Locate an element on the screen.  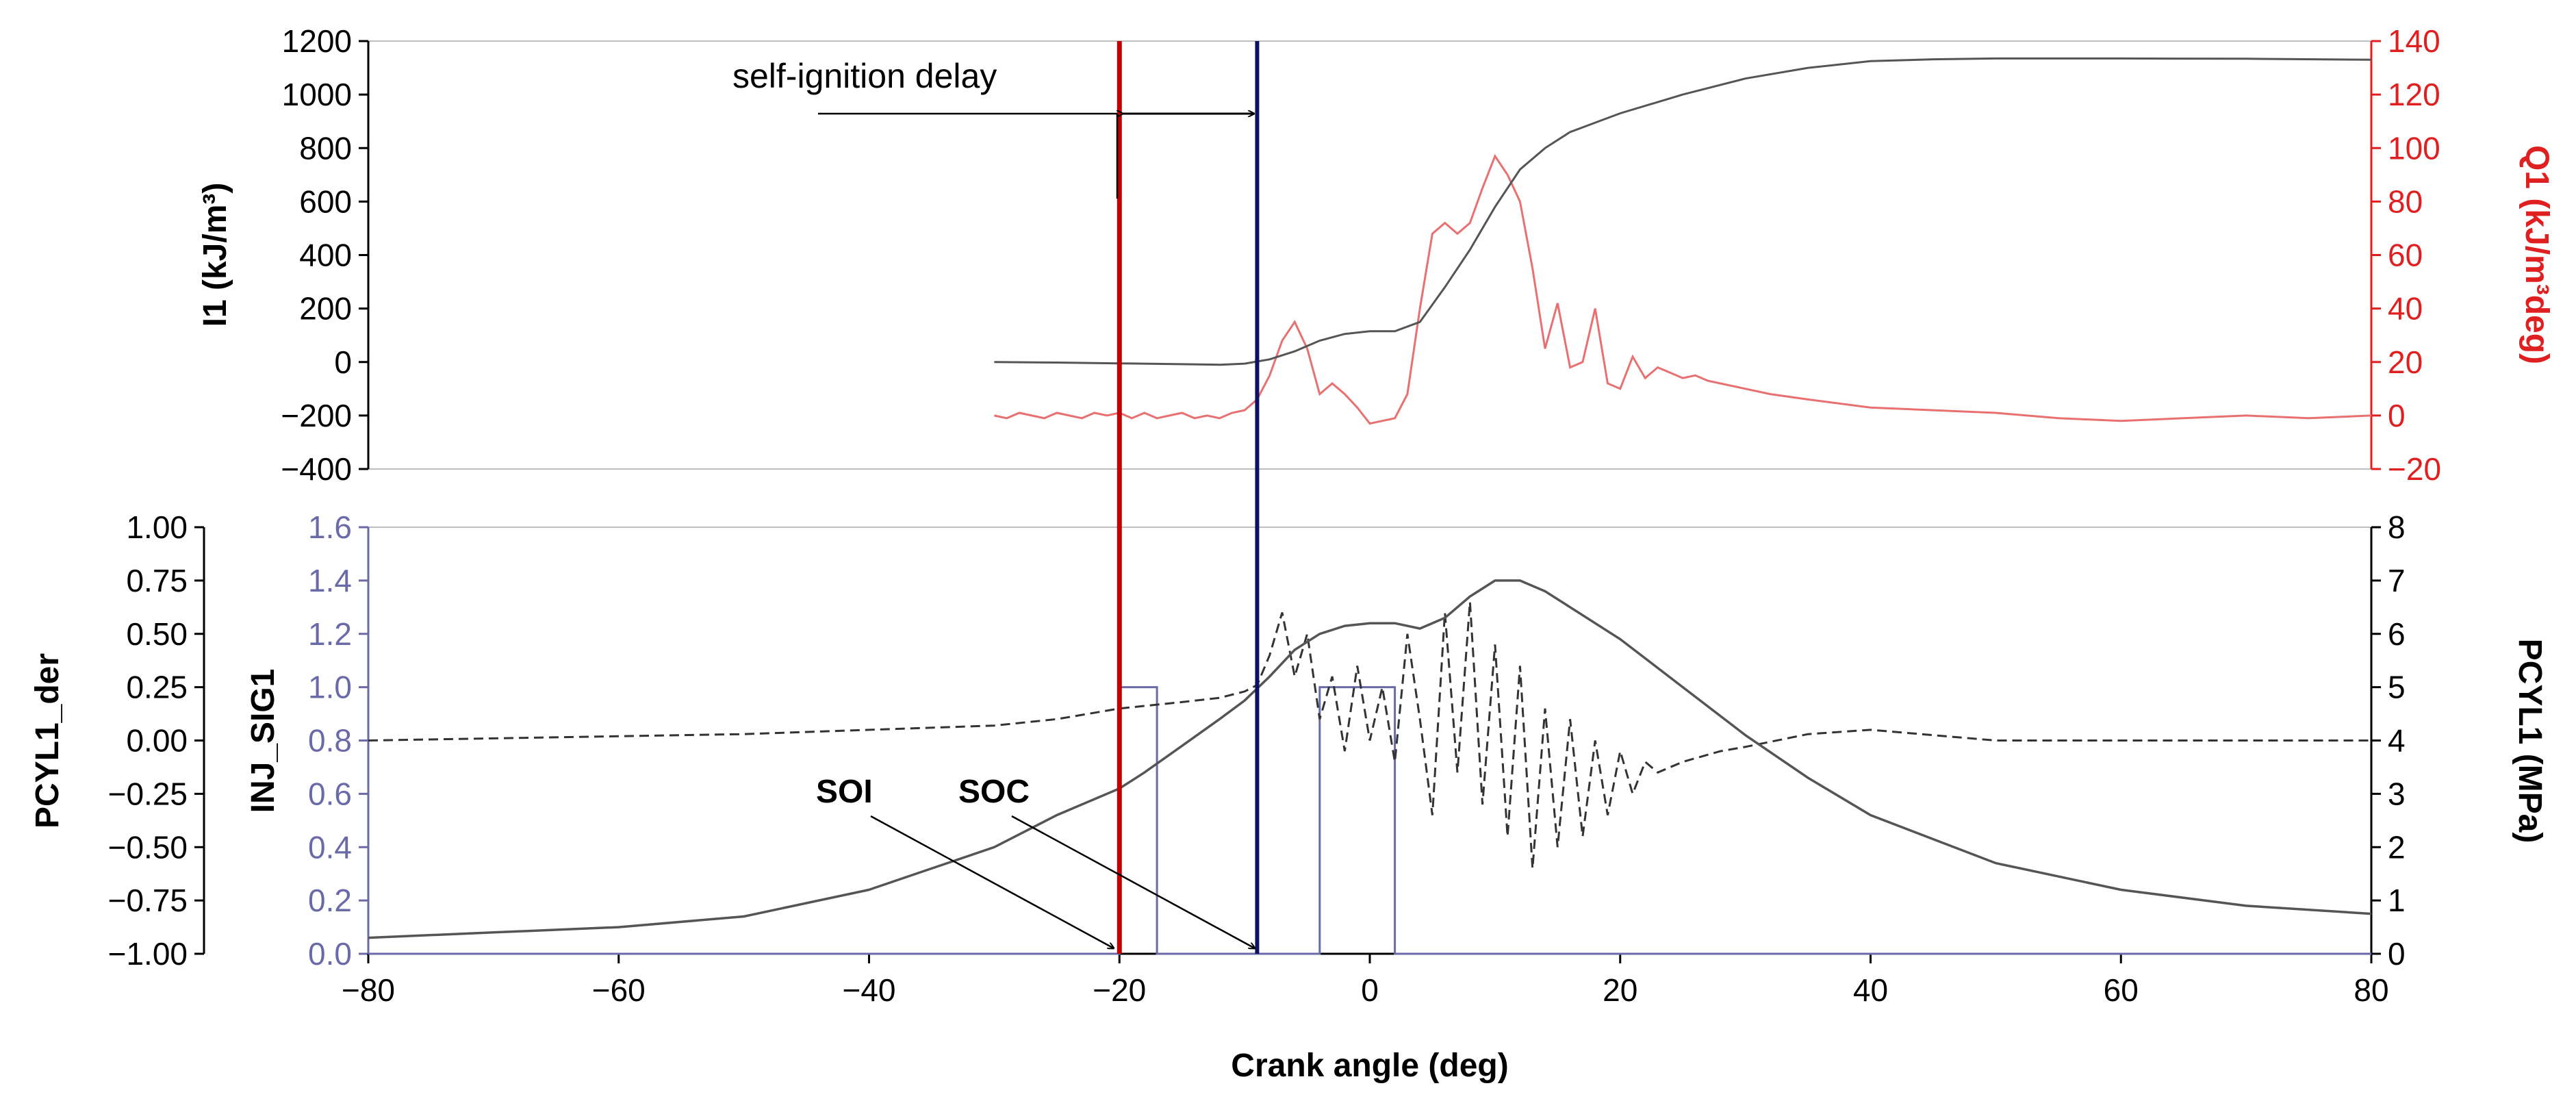
tick-label: 0.4 is located at coordinates (330, 847).